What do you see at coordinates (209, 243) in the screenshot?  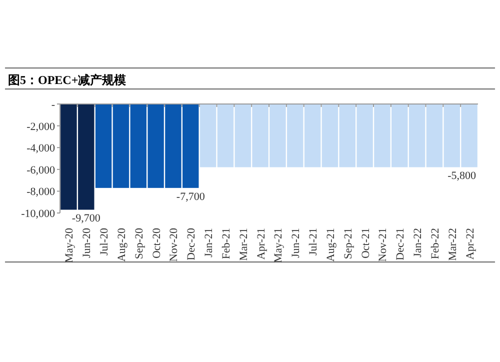 I see `x-tick-label: Jan-21` at bounding box center [209, 243].